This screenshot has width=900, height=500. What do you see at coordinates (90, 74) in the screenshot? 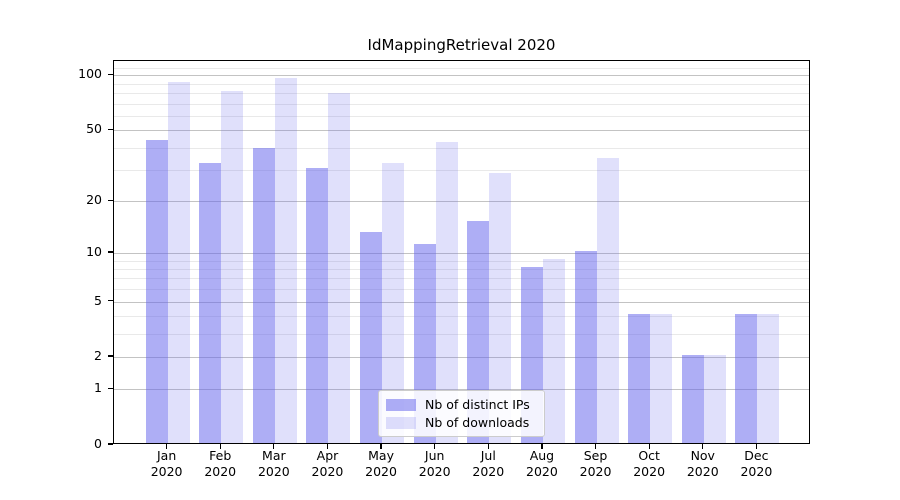
I see `y-tick-label: 100` at bounding box center [90, 74].